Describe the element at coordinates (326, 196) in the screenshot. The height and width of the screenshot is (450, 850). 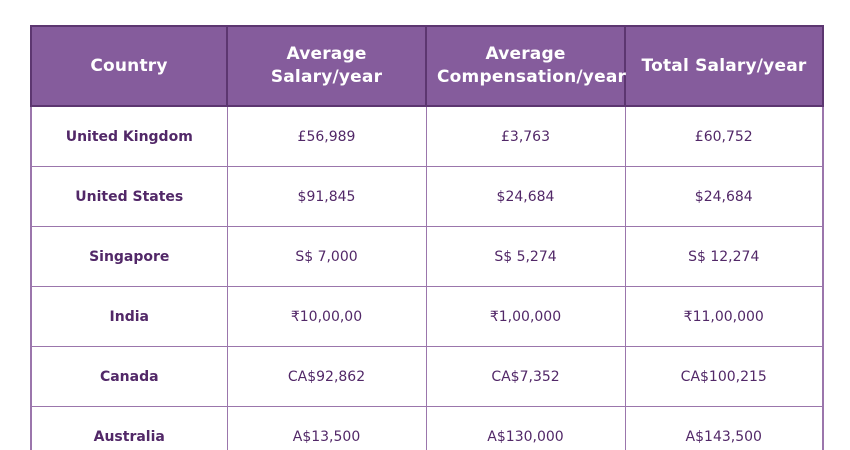
I see `cell-average-salary: $91,845` at that location.